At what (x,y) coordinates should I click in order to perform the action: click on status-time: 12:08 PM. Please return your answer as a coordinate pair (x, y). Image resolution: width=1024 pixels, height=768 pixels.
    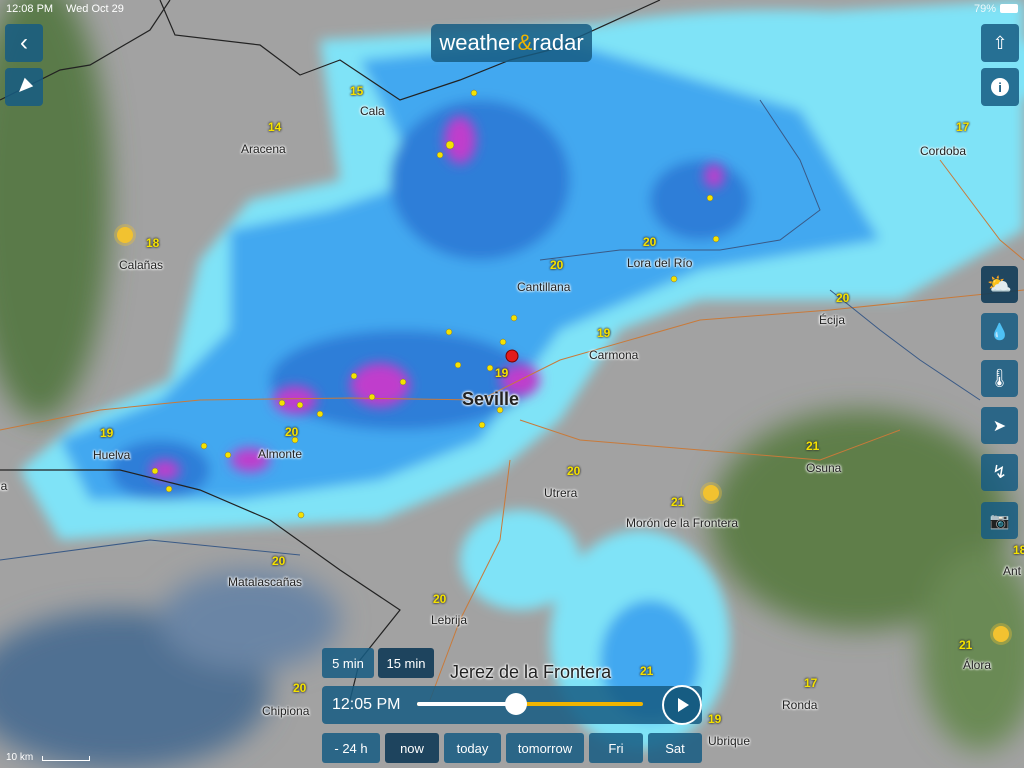
    Looking at the image, I should click on (30, 9).